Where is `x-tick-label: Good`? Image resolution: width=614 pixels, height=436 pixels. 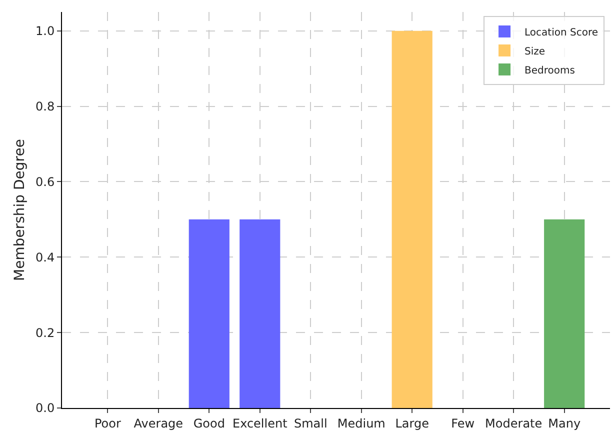
x-tick-label: Good is located at coordinates (209, 423).